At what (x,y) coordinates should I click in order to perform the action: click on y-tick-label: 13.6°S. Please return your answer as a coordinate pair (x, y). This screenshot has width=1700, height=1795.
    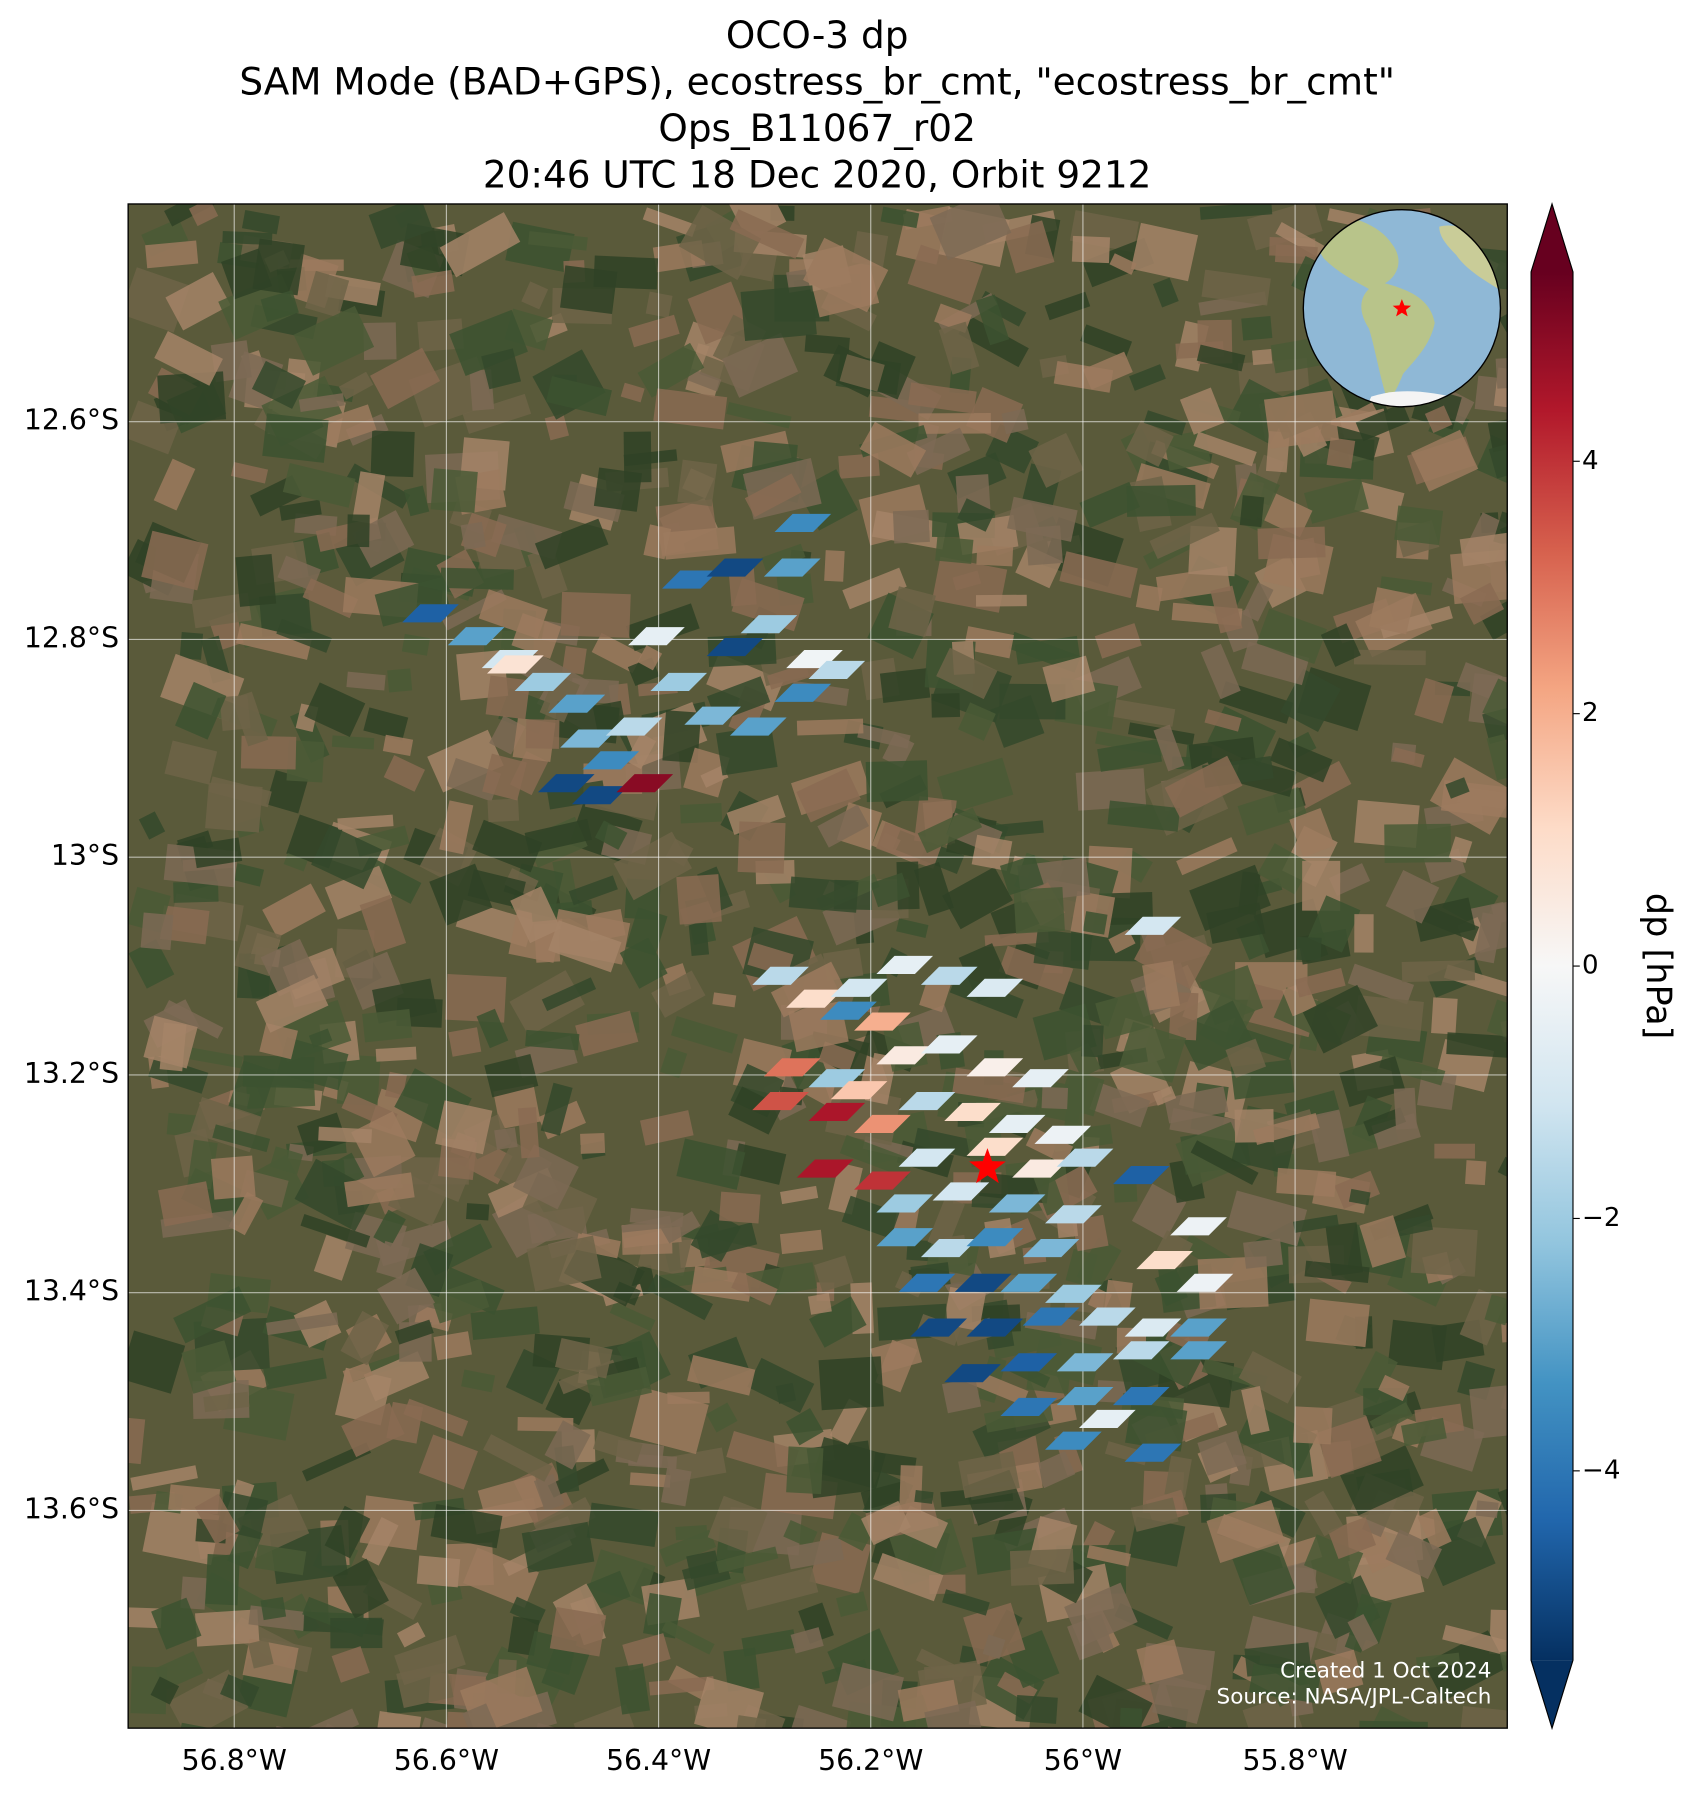
    Looking at the image, I should click on (71, 1508).